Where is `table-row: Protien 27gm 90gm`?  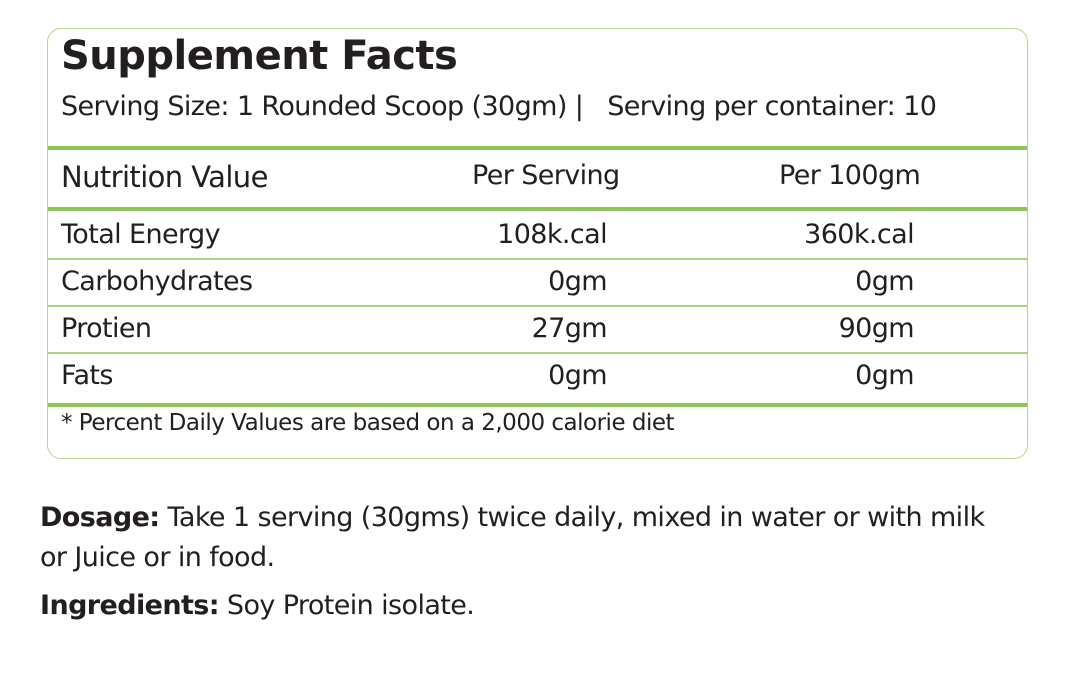 table-row: Protien 27gm 90gm is located at coordinates (537, 328).